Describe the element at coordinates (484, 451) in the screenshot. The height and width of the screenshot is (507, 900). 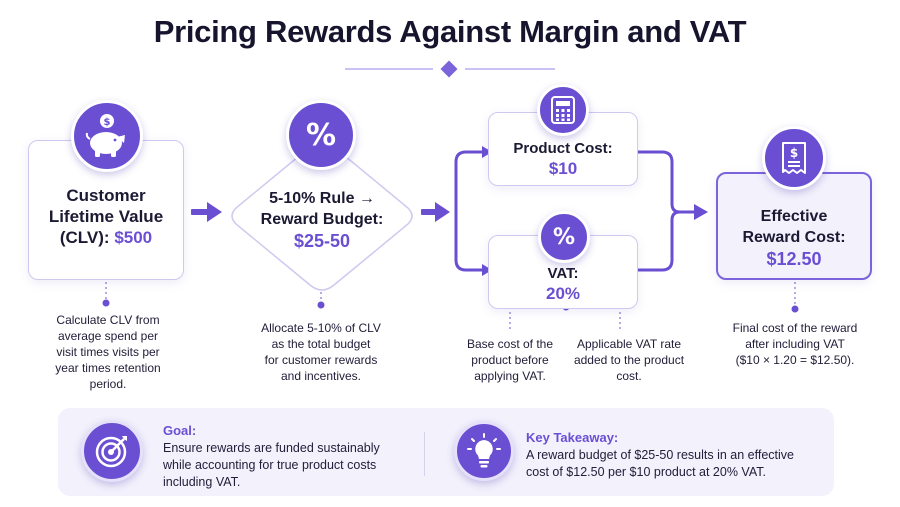
I see `lightbulb-icon` at that location.